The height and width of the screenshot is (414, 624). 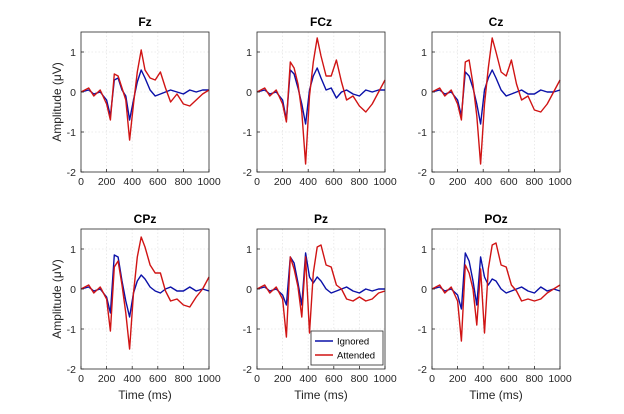 What do you see at coordinates (321, 22) in the screenshot?
I see `panel-title: FCz` at bounding box center [321, 22].